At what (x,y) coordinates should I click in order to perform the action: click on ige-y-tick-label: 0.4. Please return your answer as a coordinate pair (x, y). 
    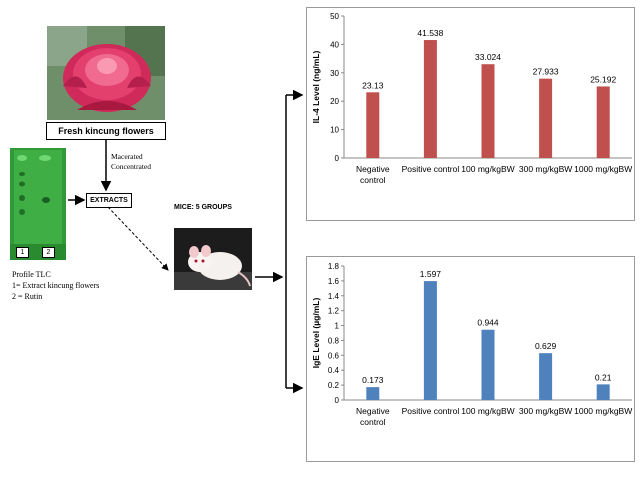
    Looking at the image, I should click on (334, 370).